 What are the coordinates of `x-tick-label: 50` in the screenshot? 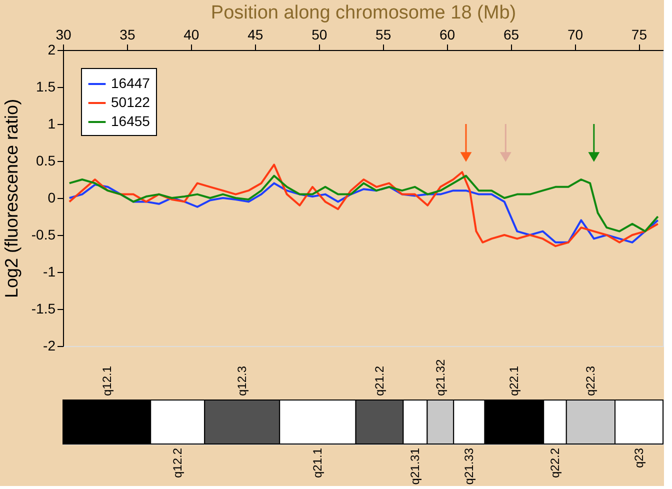 It's located at (320, 34).